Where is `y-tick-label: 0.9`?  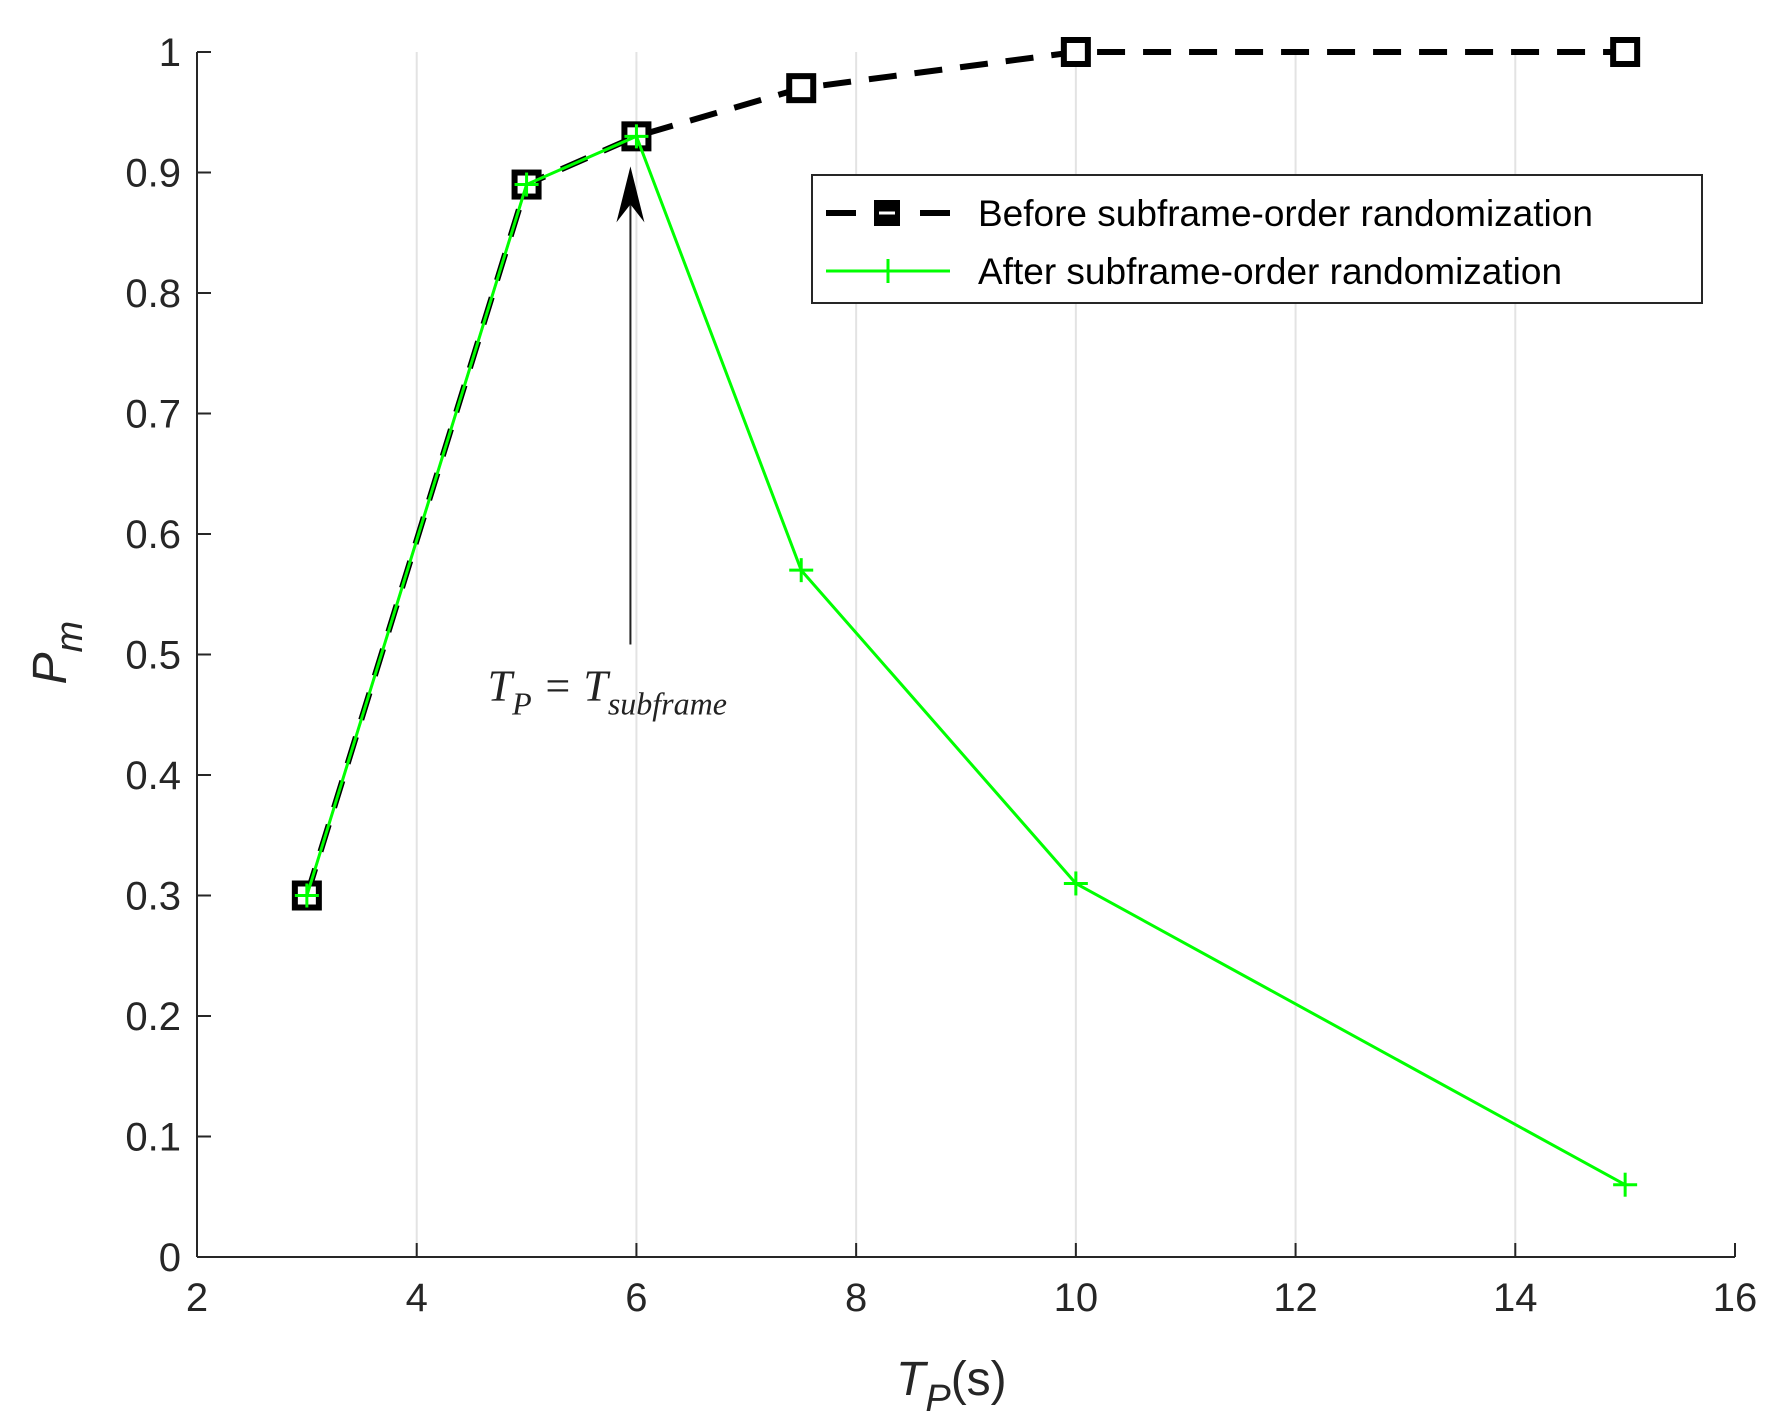
y-tick-label: 0.9 is located at coordinates (153, 174).